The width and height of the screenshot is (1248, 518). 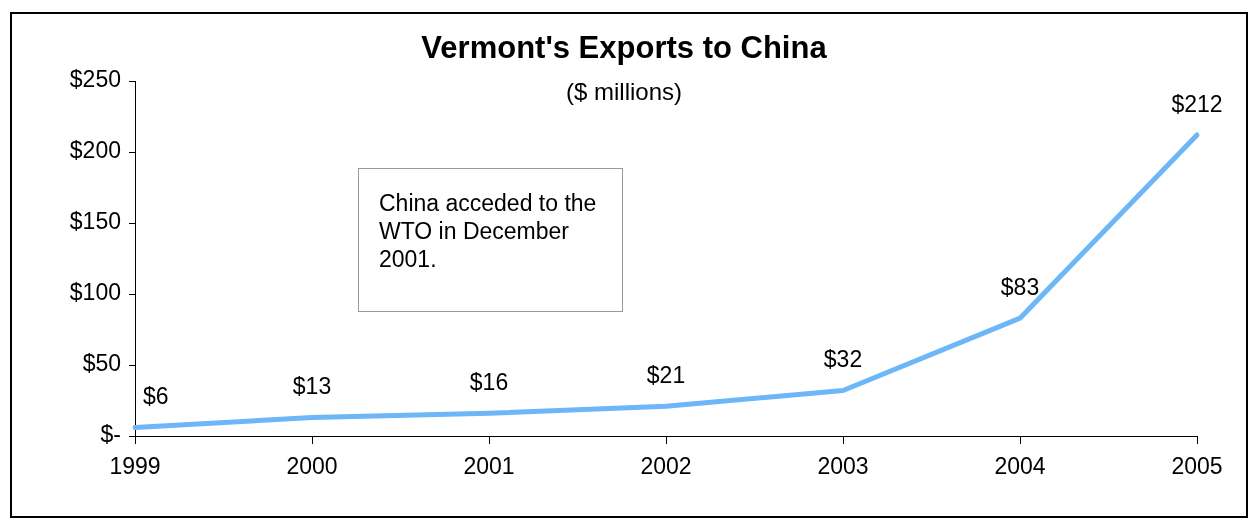 What do you see at coordinates (135, 466) in the screenshot?
I see `x-tick-label: 1999` at bounding box center [135, 466].